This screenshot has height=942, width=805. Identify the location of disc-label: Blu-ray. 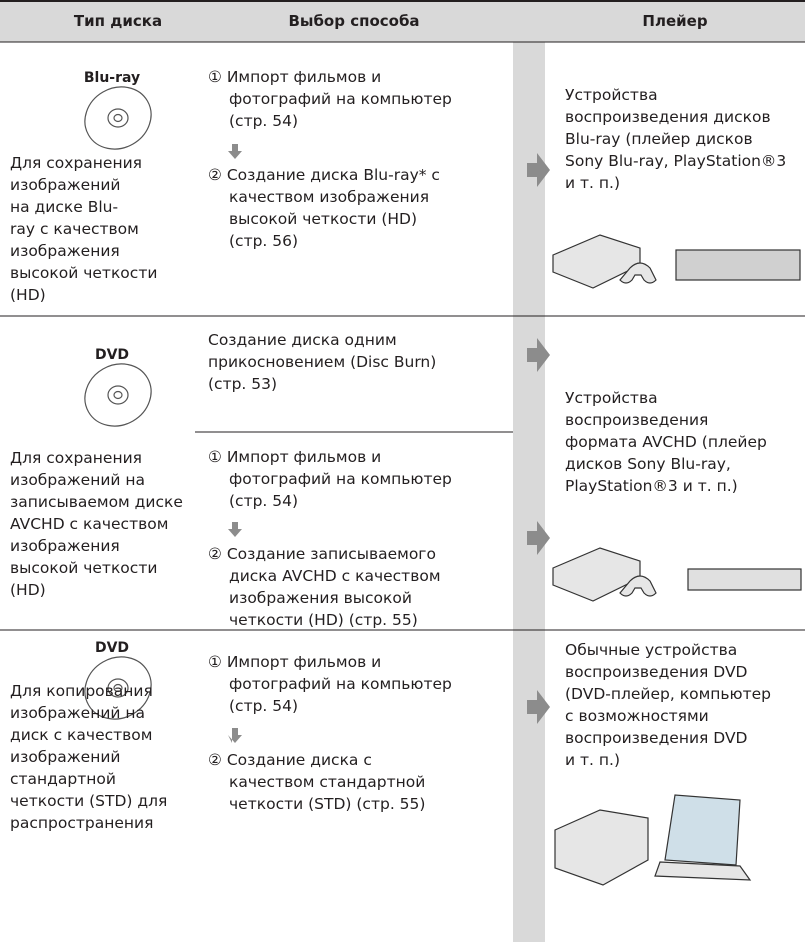
(112, 78).